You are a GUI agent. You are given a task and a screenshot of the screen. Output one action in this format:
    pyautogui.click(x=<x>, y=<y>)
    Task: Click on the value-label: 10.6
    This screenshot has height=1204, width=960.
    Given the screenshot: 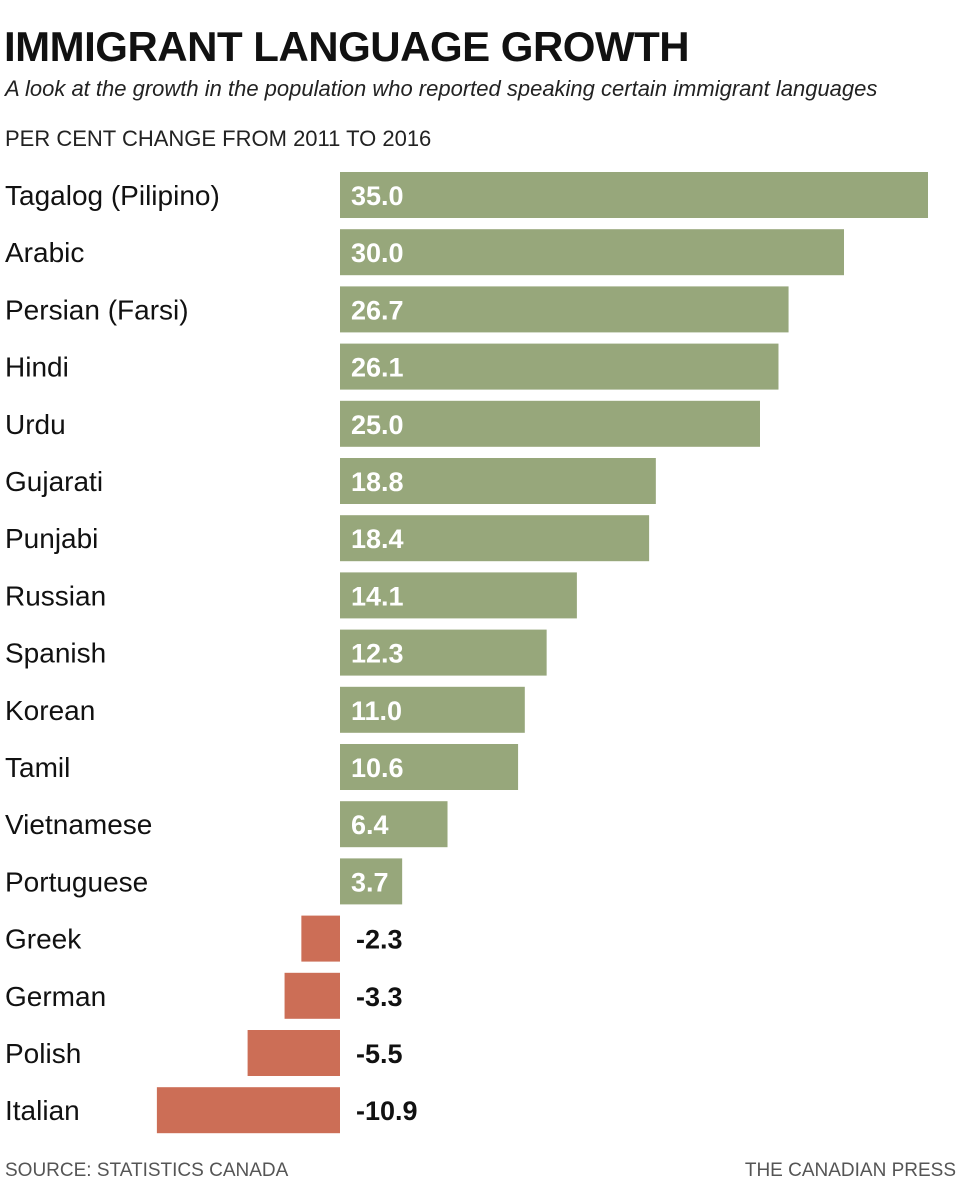 What is the action you would take?
    pyautogui.click(x=377, y=768)
    